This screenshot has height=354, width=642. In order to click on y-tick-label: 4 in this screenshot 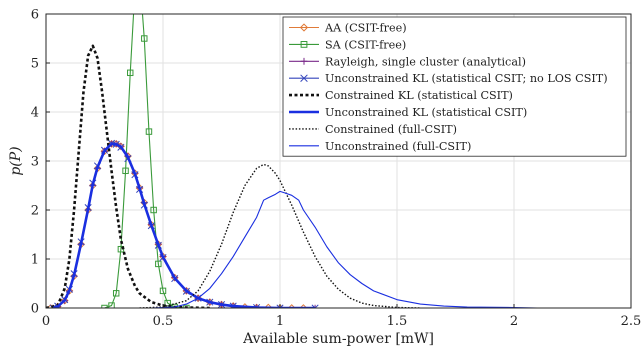, I will do `click(35, 113)`.